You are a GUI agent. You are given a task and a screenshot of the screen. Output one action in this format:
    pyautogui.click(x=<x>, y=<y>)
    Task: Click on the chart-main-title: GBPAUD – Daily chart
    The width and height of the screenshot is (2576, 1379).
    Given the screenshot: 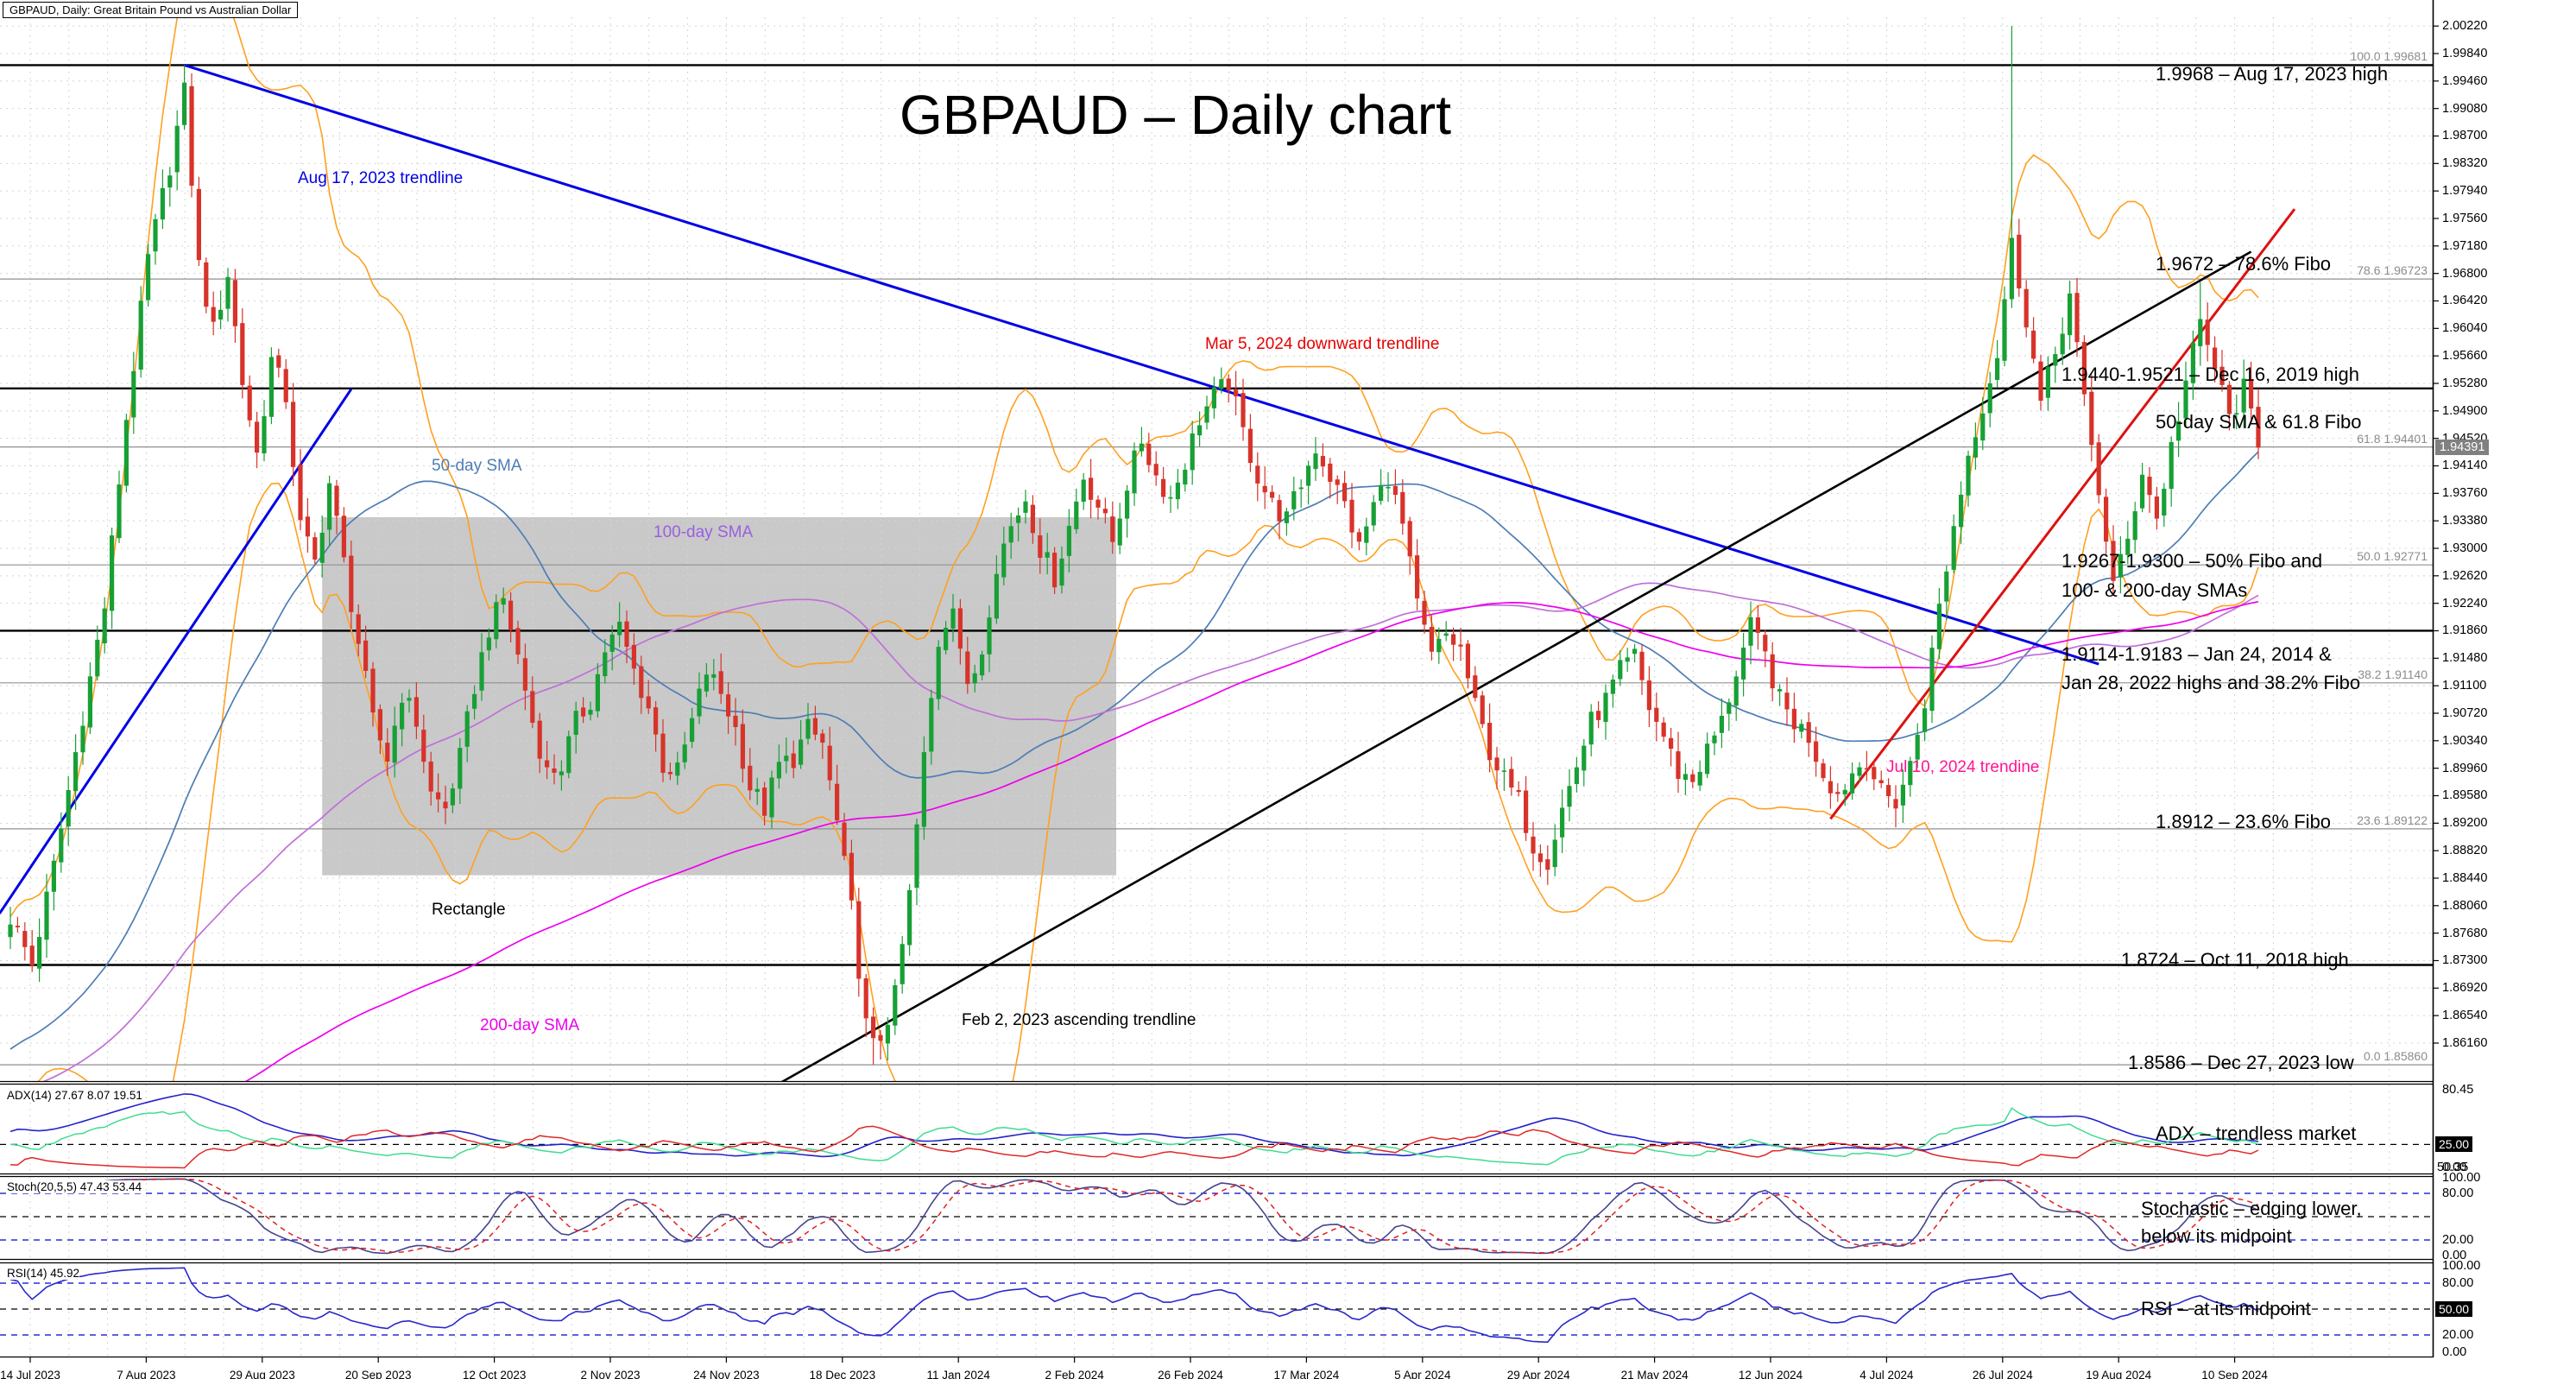 What is the action you would take?
    pyautogui.click(x=1175, y=115)
    